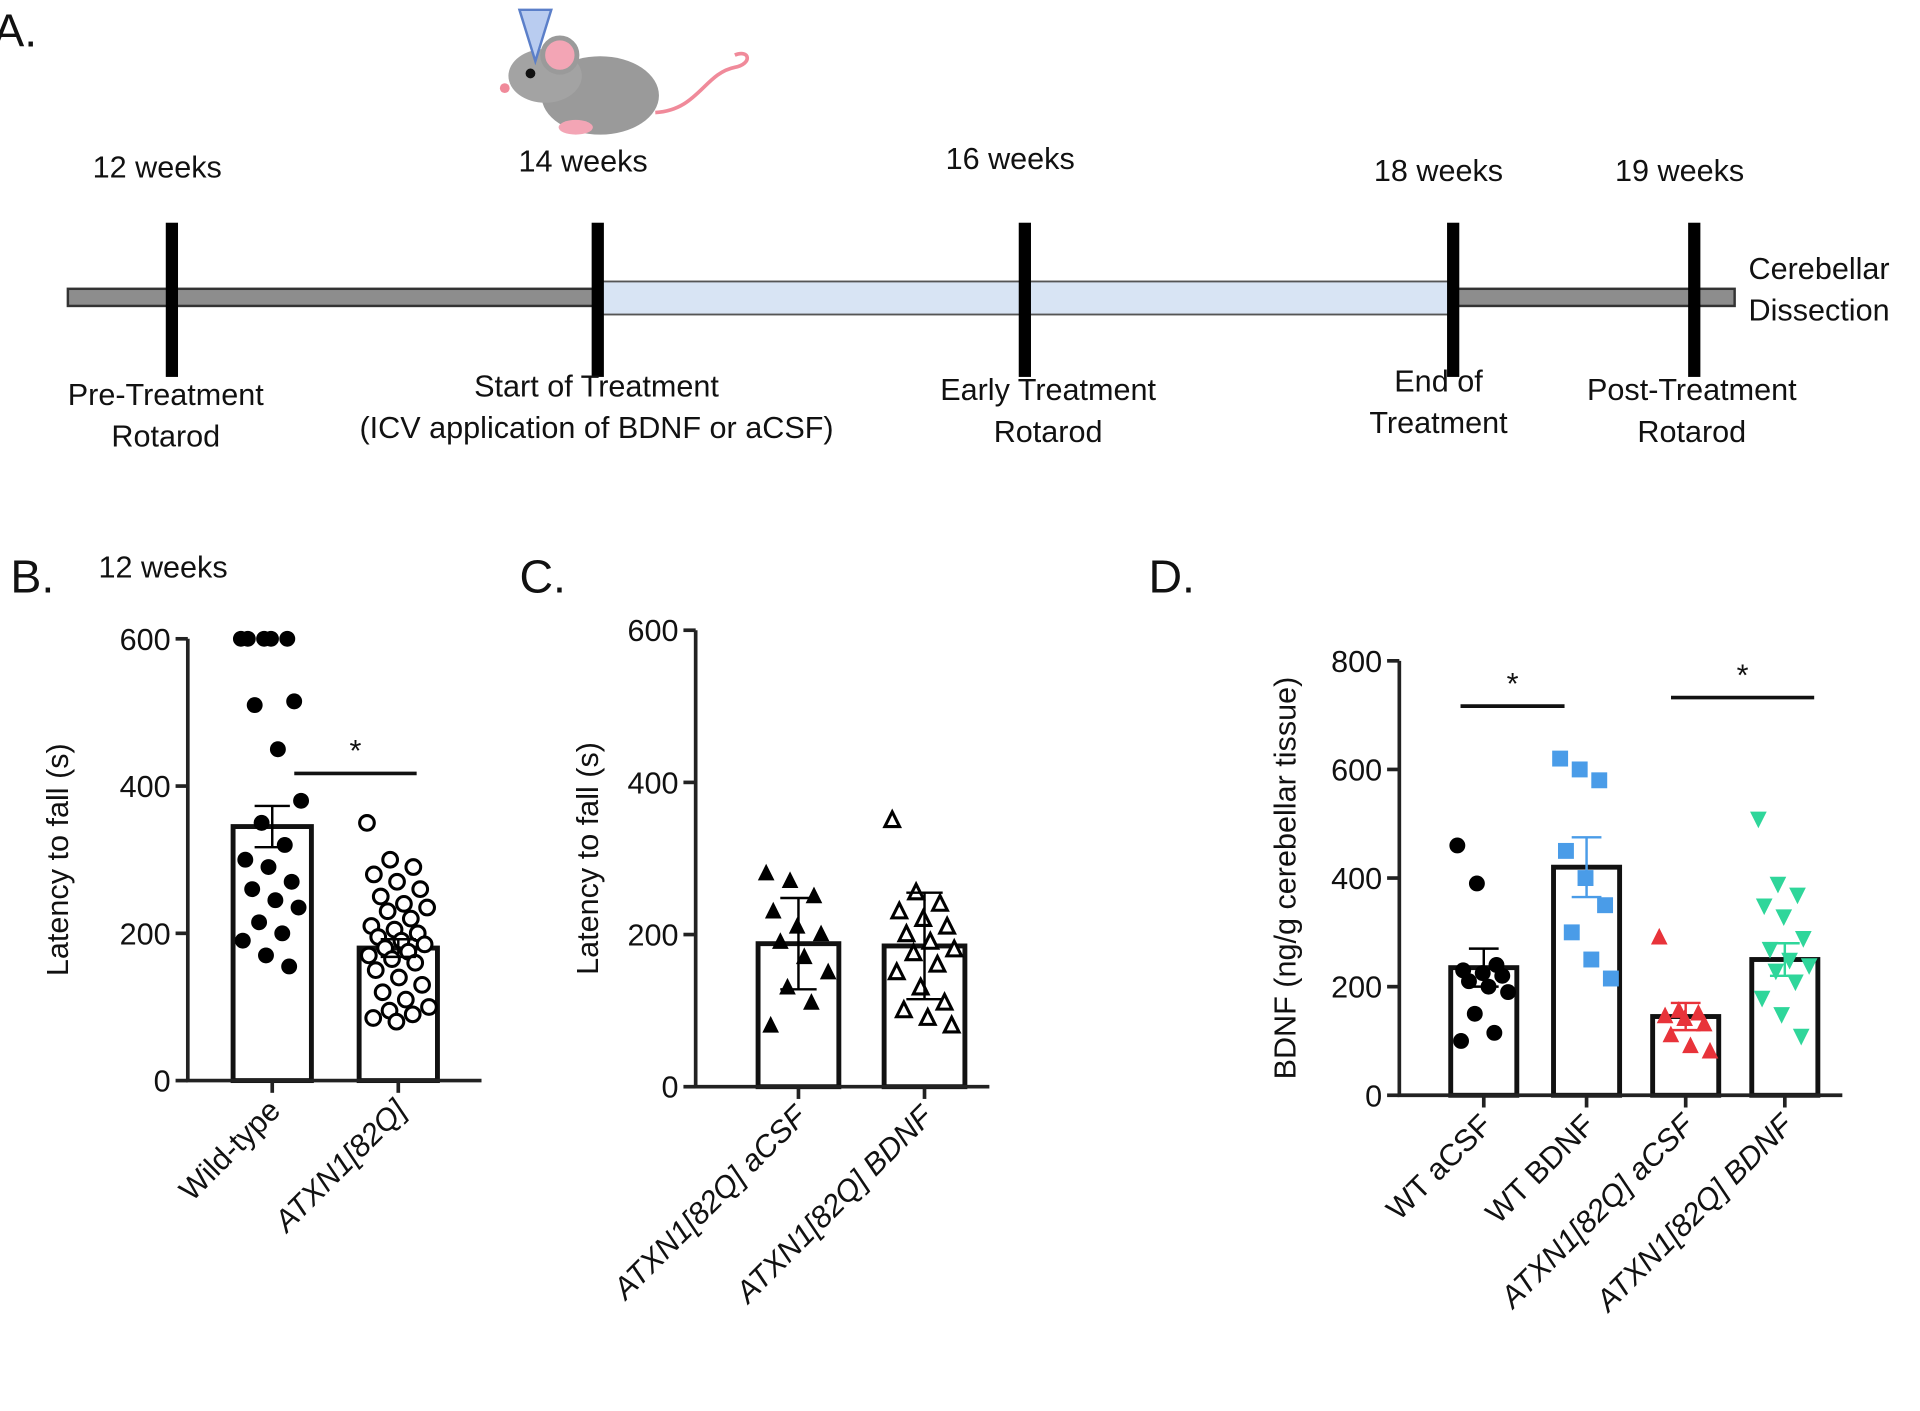  I want to click on milestone-time: 12 weeks, so click(157, 167).